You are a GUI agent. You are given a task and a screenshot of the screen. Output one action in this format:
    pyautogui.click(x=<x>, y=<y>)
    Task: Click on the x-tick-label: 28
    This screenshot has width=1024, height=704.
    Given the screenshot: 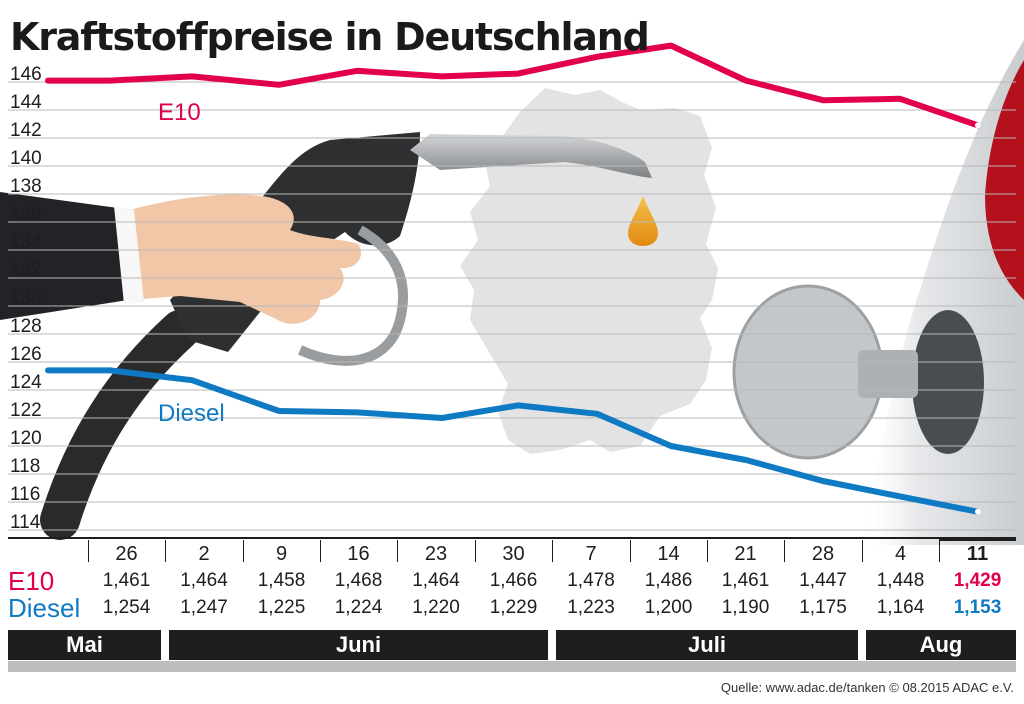 What is the action you would take?
    pyautogui.click(x=823, y=554)
    